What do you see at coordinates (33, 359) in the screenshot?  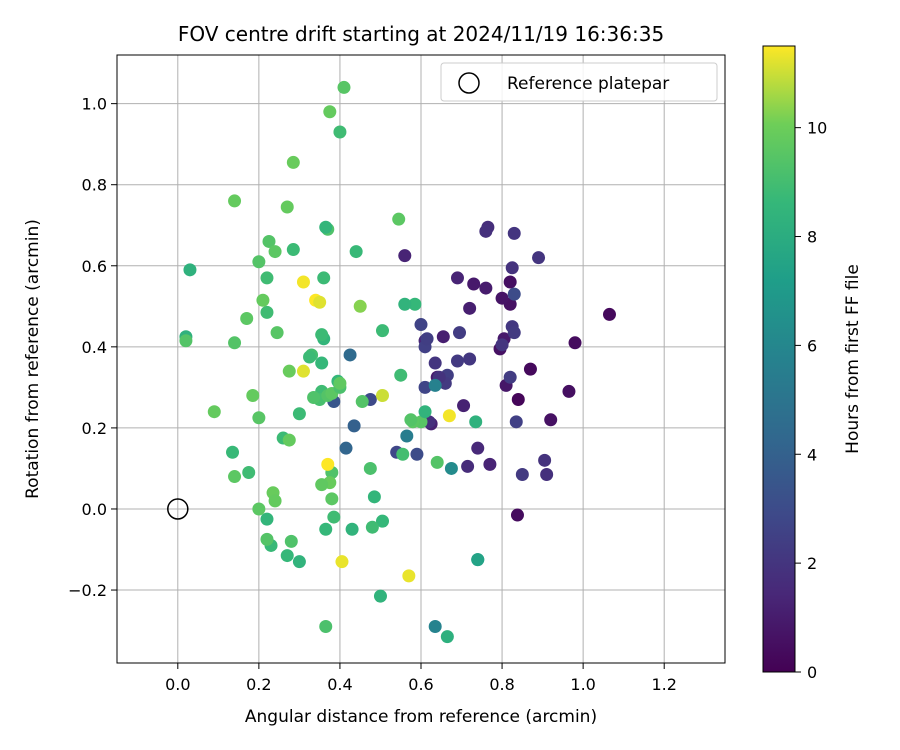 I see `y-axis-label: Rotation from reference (arcmin)` at bounding box center [33, 359].